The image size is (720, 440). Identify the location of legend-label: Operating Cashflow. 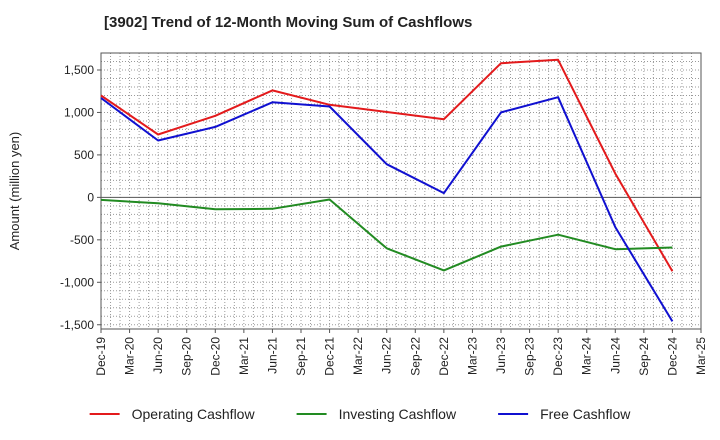
(194, 414).